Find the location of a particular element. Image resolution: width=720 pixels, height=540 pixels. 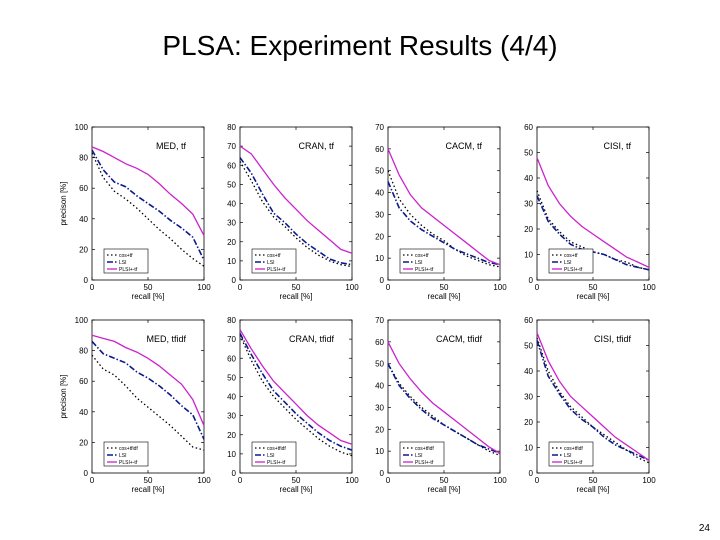

y-axis-label: precison [%] is located at coordinates (63, 203).